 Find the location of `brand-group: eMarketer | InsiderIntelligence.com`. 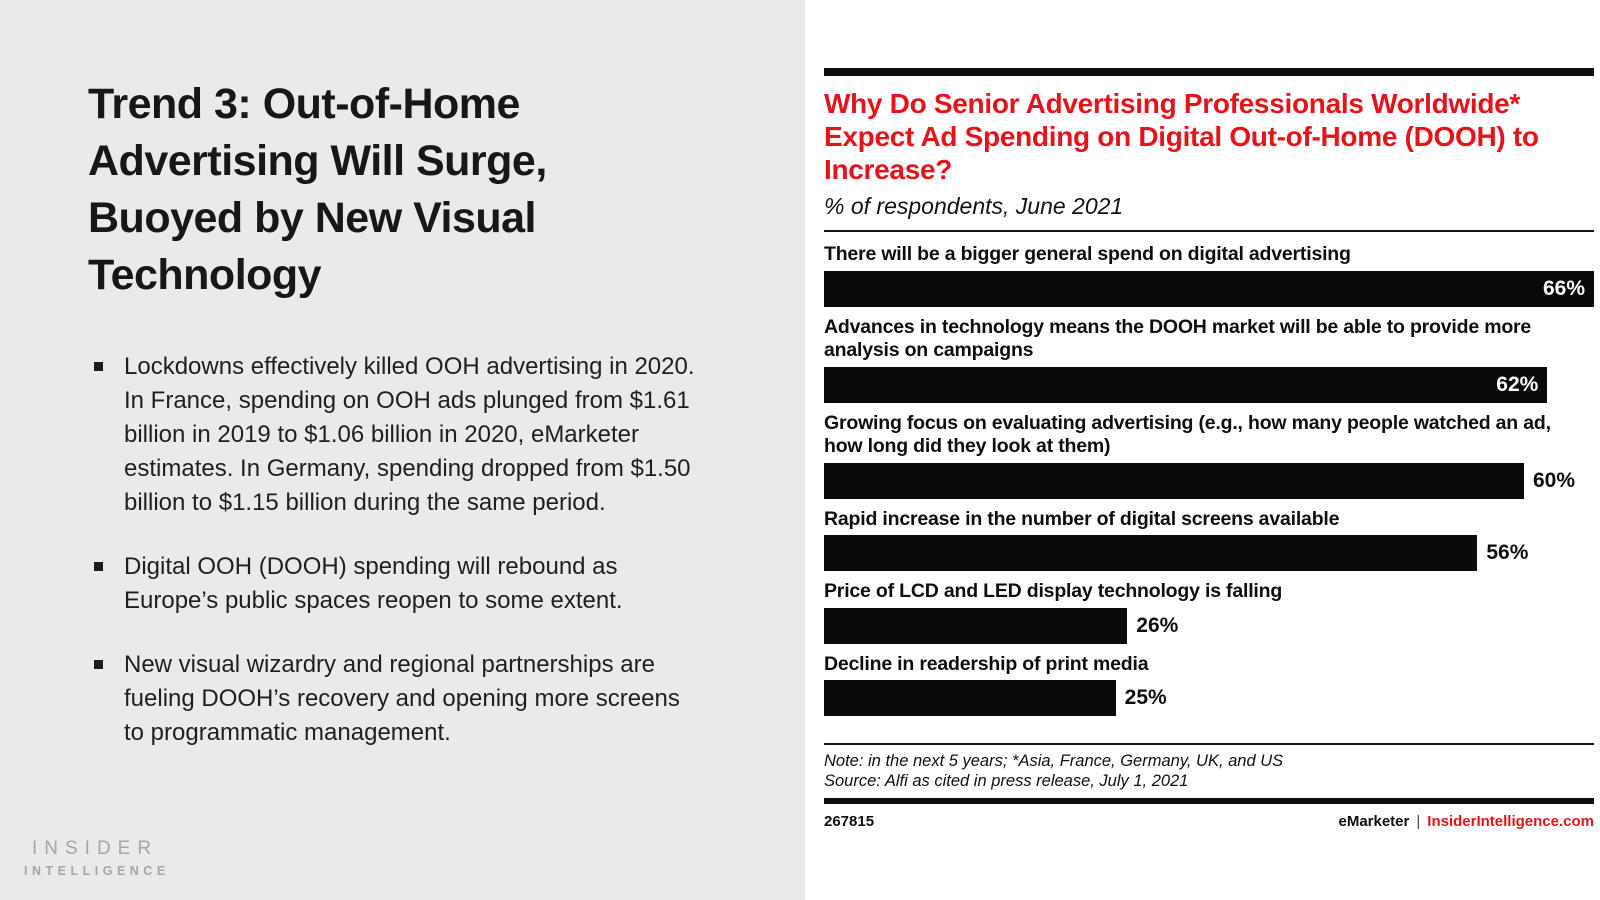

brand-group: eMarketer | InsiderIntelligence.com is located at coordinates (1466, 821).